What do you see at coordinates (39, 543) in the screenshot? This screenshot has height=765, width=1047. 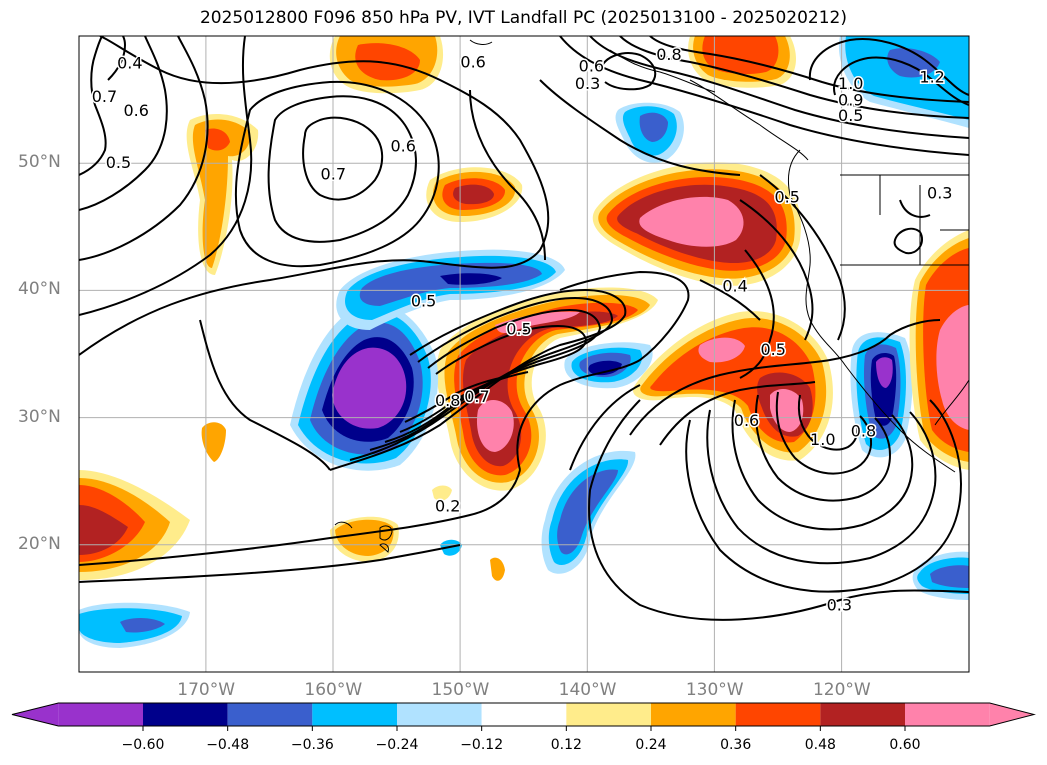 I see `lat-label: 20°N` at bounding box center [39, 543].